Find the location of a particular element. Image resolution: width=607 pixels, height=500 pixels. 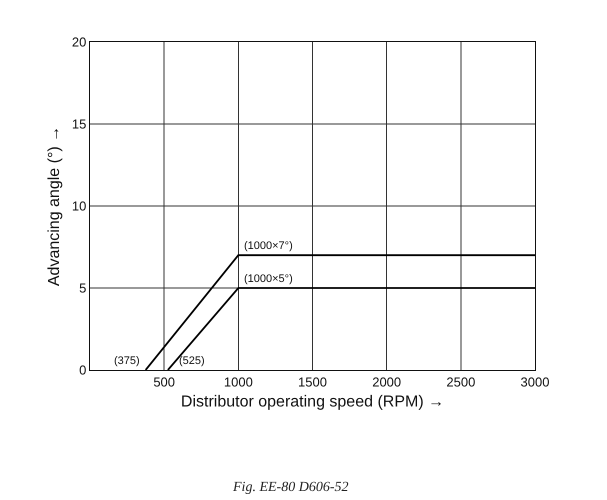

y-axis-title: Advancing angle (°) → is located at coordinates (54, 206).